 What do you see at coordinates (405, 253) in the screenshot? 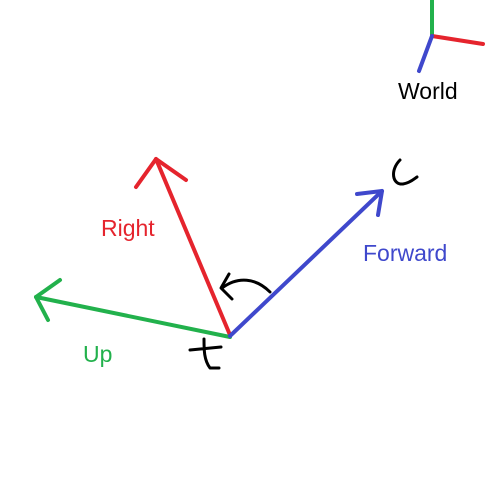
I see `forward-label: Forward` at bounding box center [405, 253].